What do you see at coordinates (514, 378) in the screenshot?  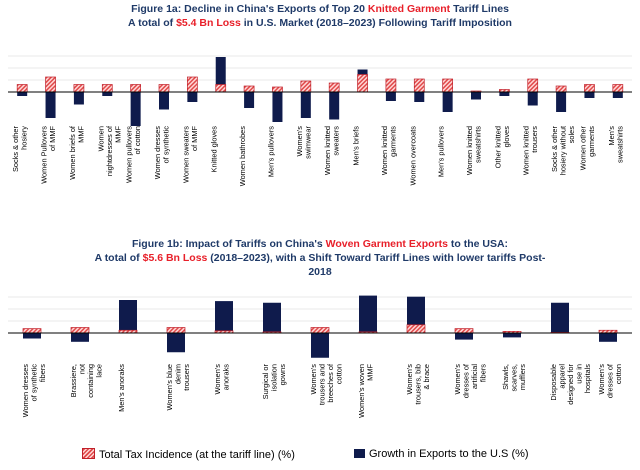 I see `category-label: Shawls,scarves,mufflers` at bounding box center [514, 378].